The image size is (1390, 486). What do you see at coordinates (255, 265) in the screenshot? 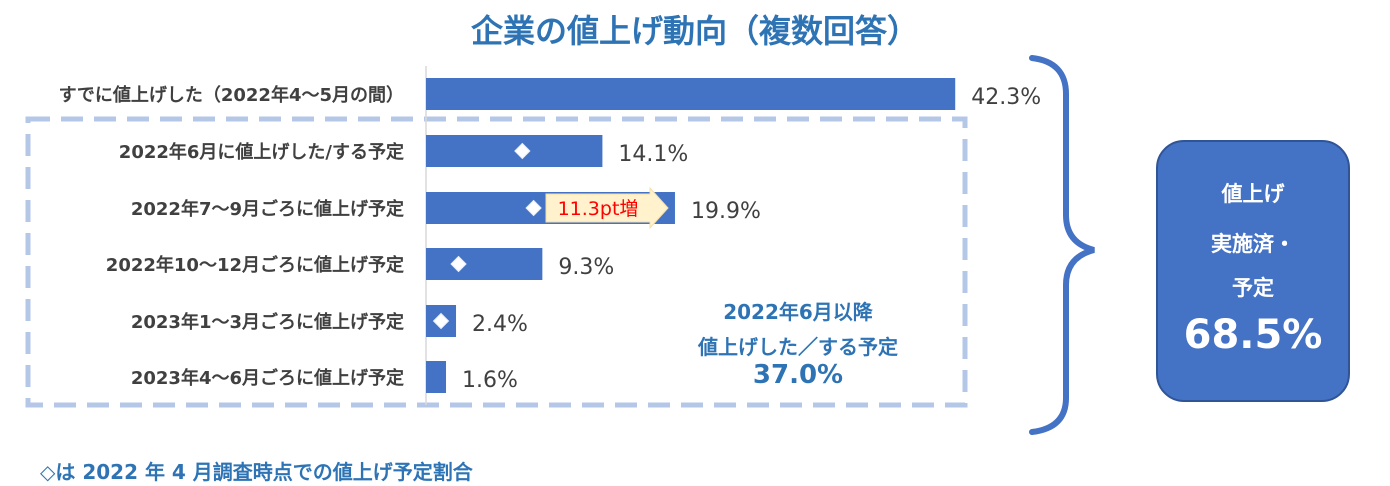
I see `category-label: 2022年10～12月ごろに値上げ予定` at bounding box center [255, 265].